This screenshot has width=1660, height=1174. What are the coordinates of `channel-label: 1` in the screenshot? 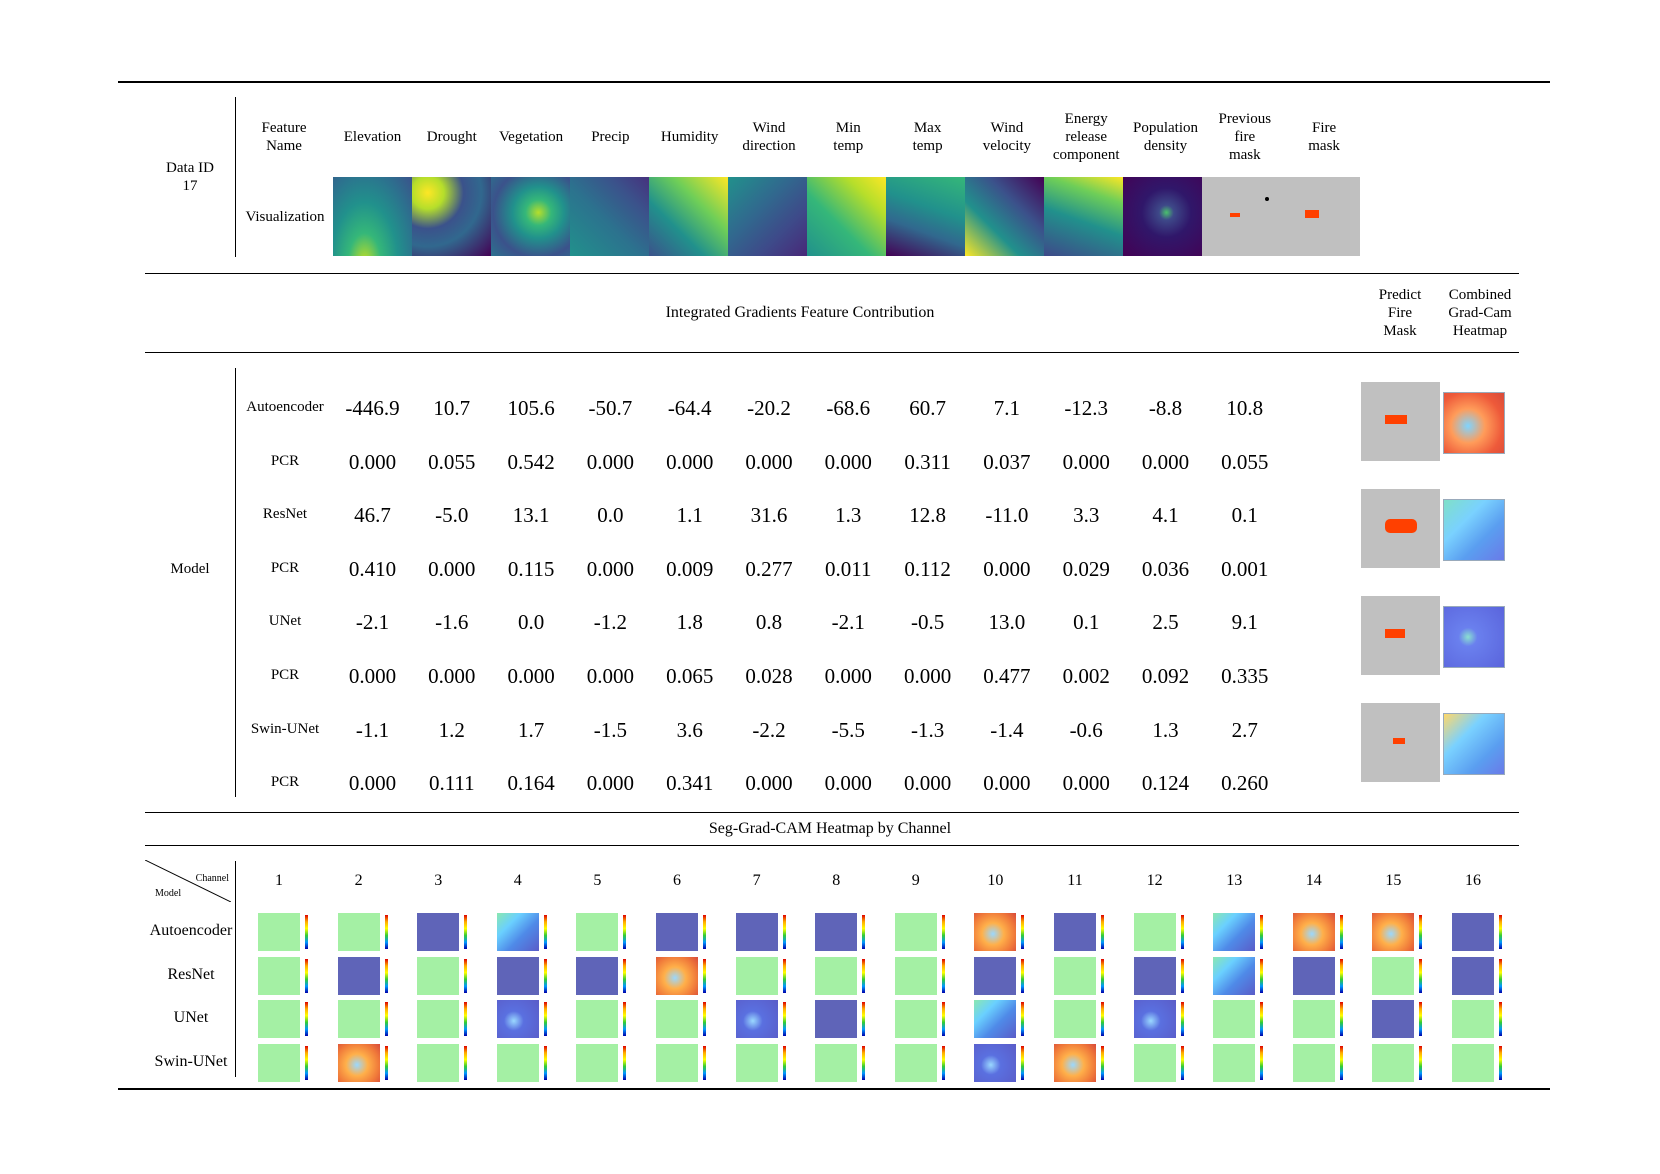 It's located at (279, 880).